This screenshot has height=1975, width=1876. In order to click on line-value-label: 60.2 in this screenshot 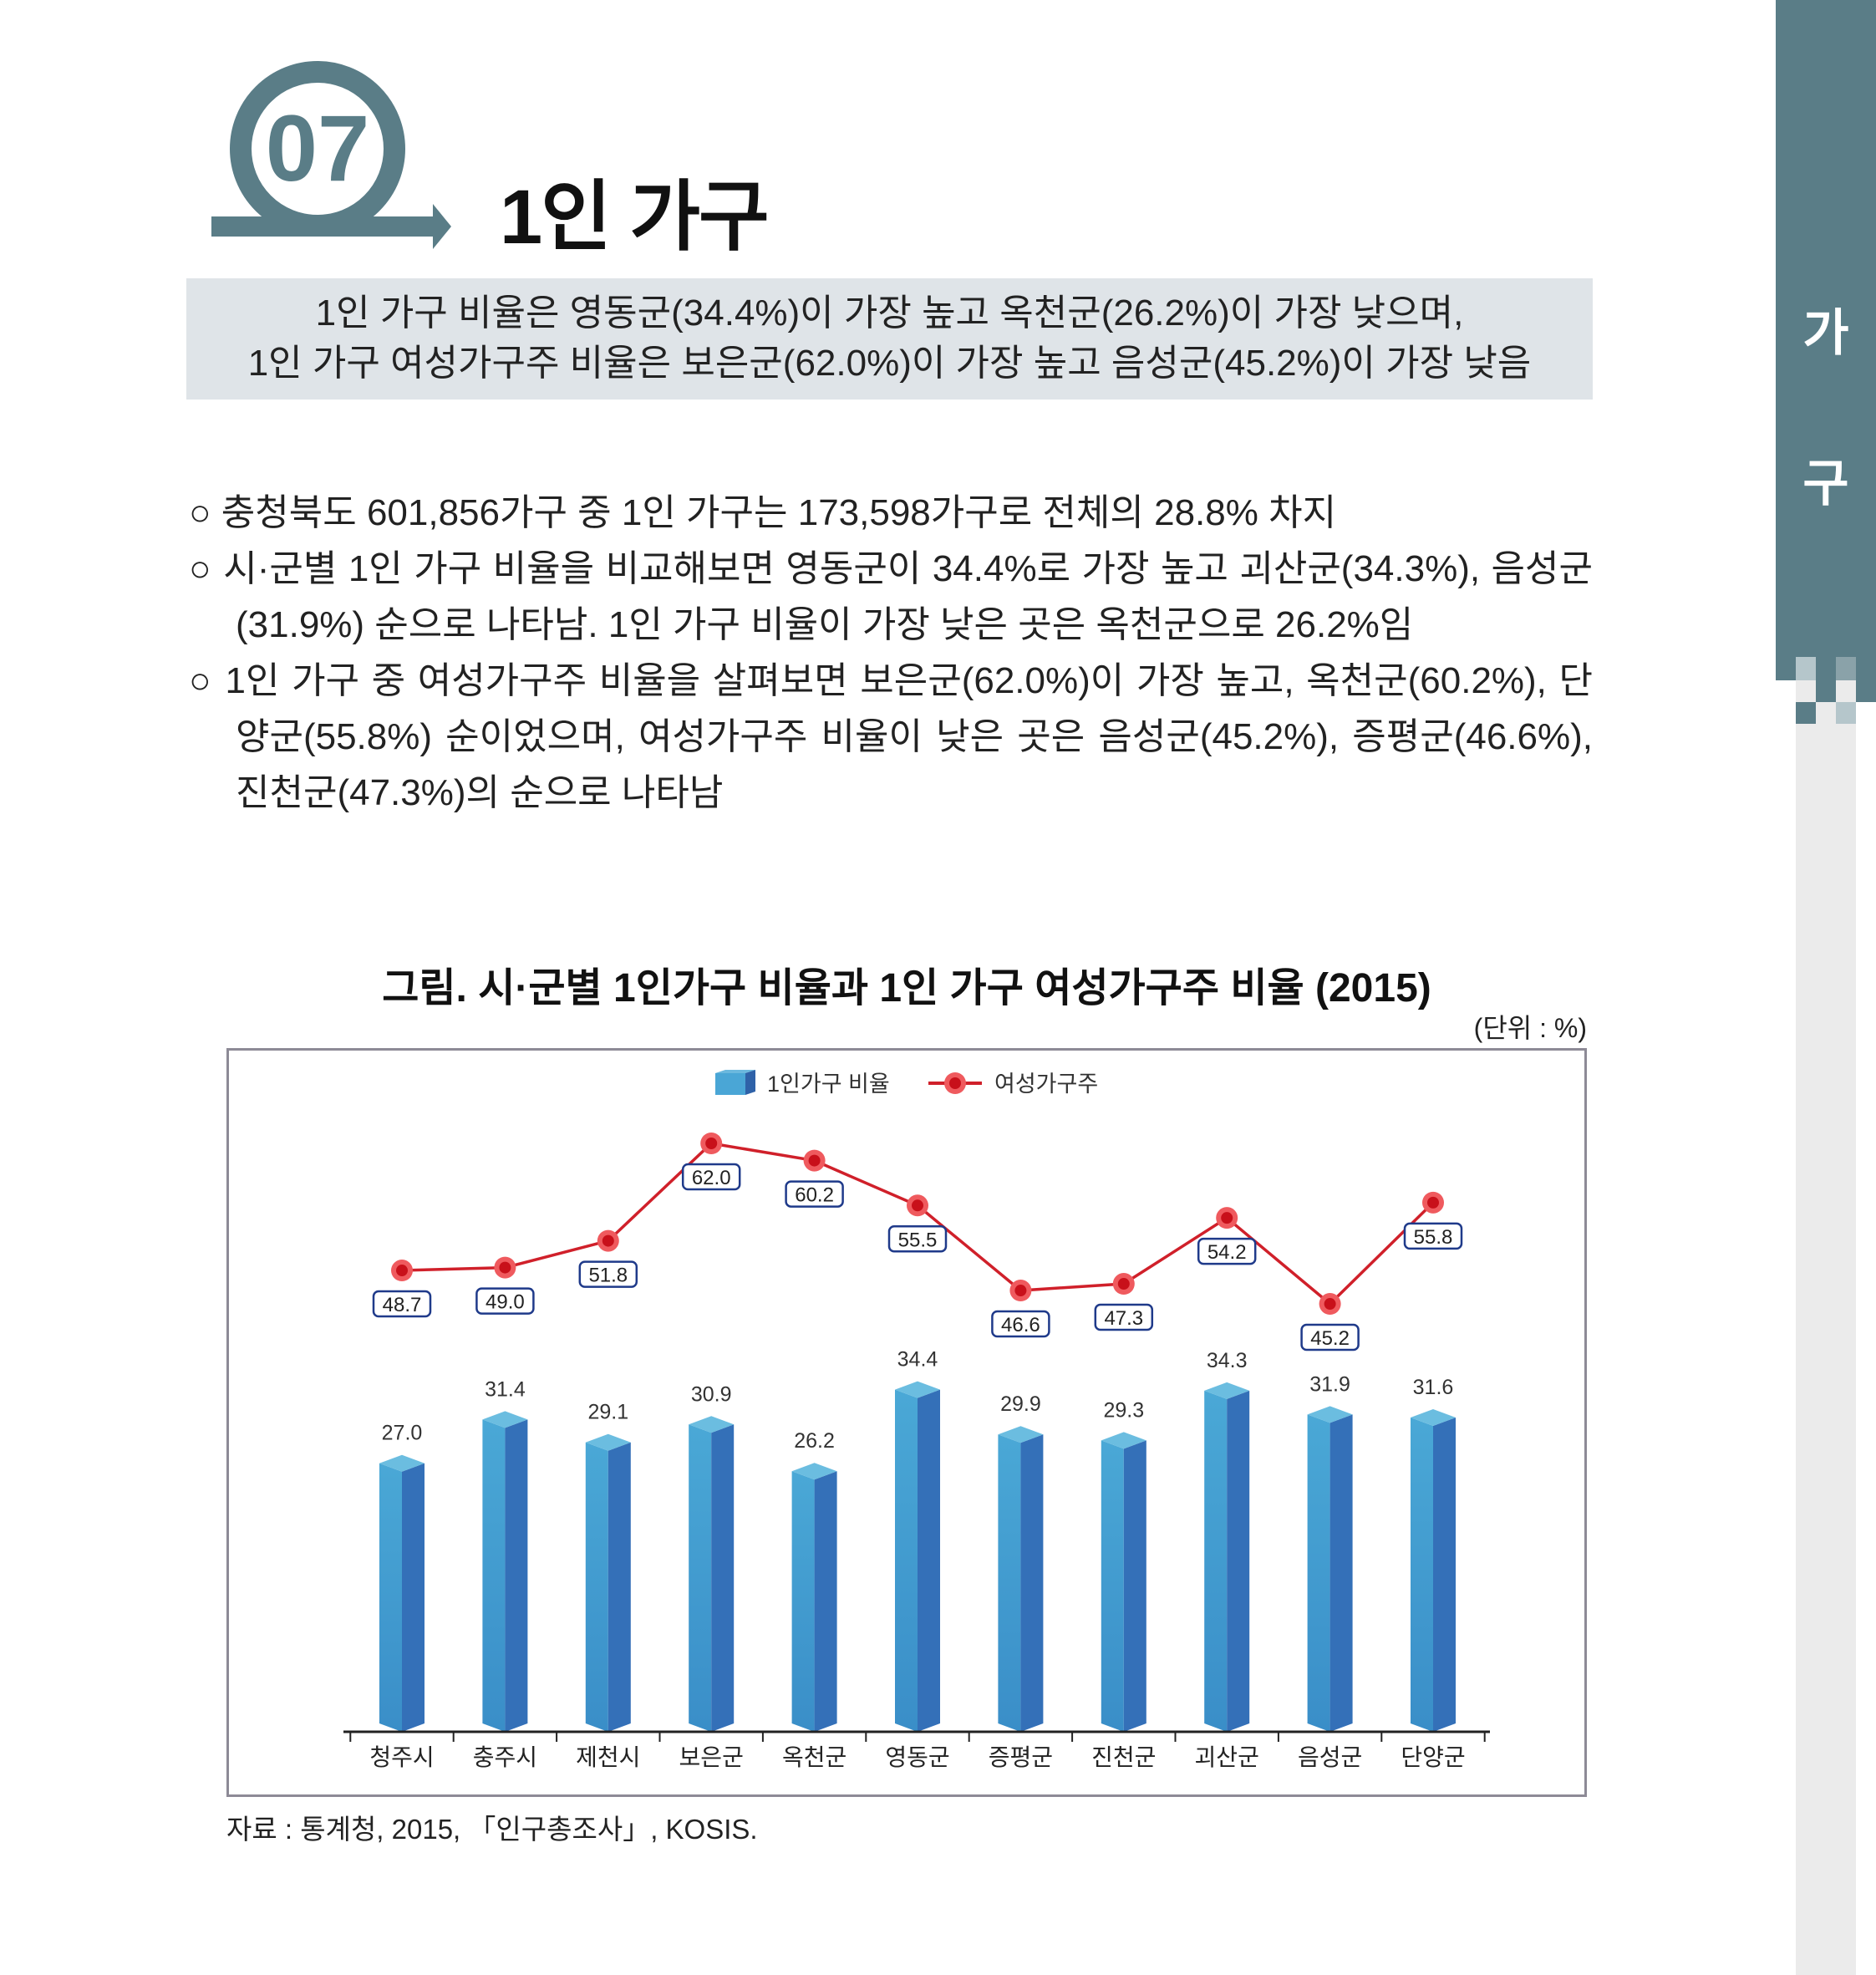, I will do `click(814, 1195)`.